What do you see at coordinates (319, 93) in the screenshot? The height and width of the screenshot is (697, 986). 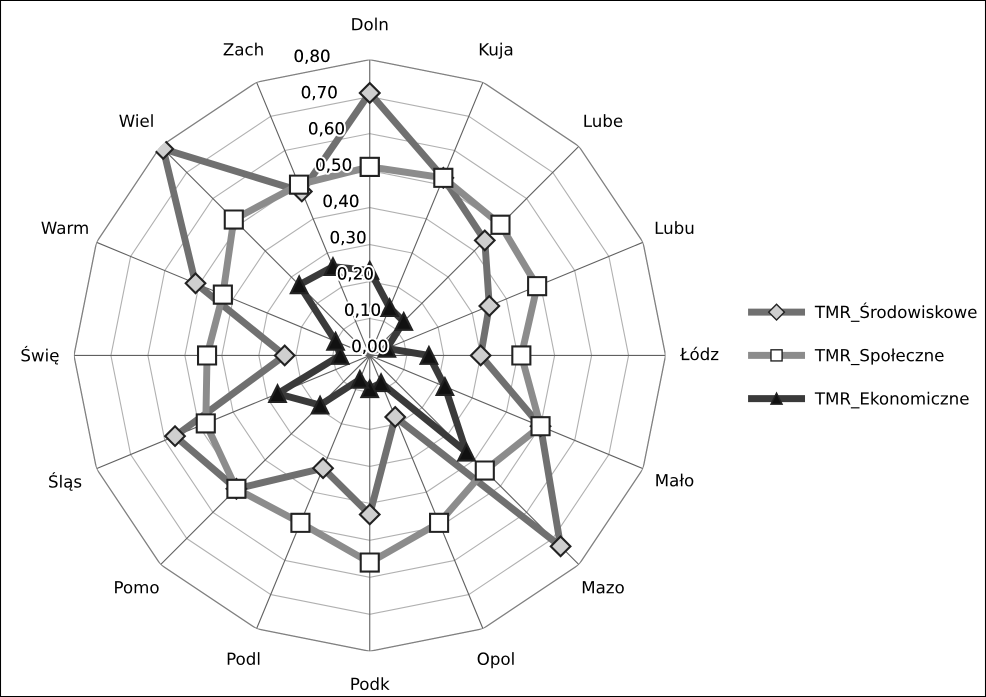 I see `y-tick-label: 0,70` at bounding box center [319, 93].